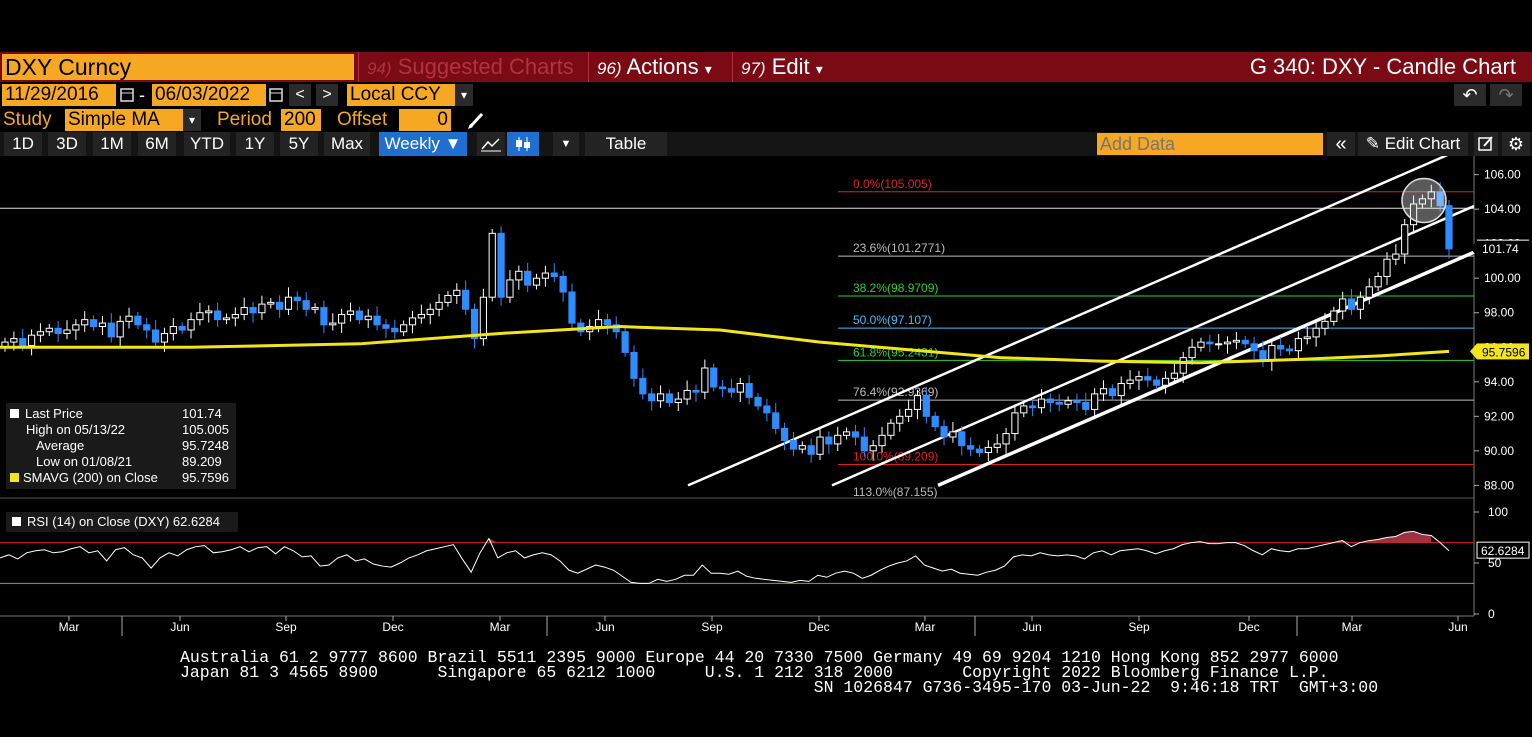  Describe the element at coordinates (255, 144) in the screenshot. I see `range-button-1y: 1Y` at that location.